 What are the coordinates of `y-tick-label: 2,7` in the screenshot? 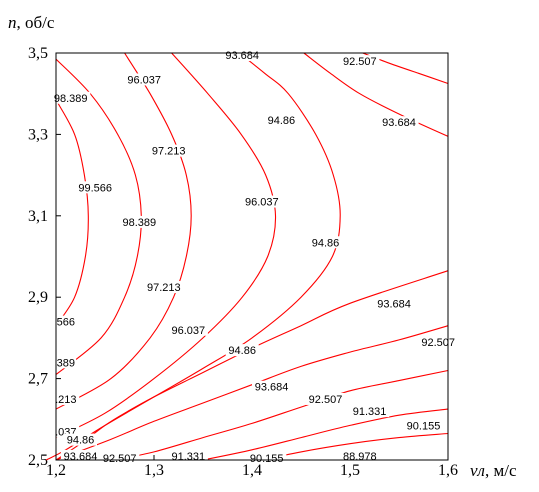 It's located at (38, 379).